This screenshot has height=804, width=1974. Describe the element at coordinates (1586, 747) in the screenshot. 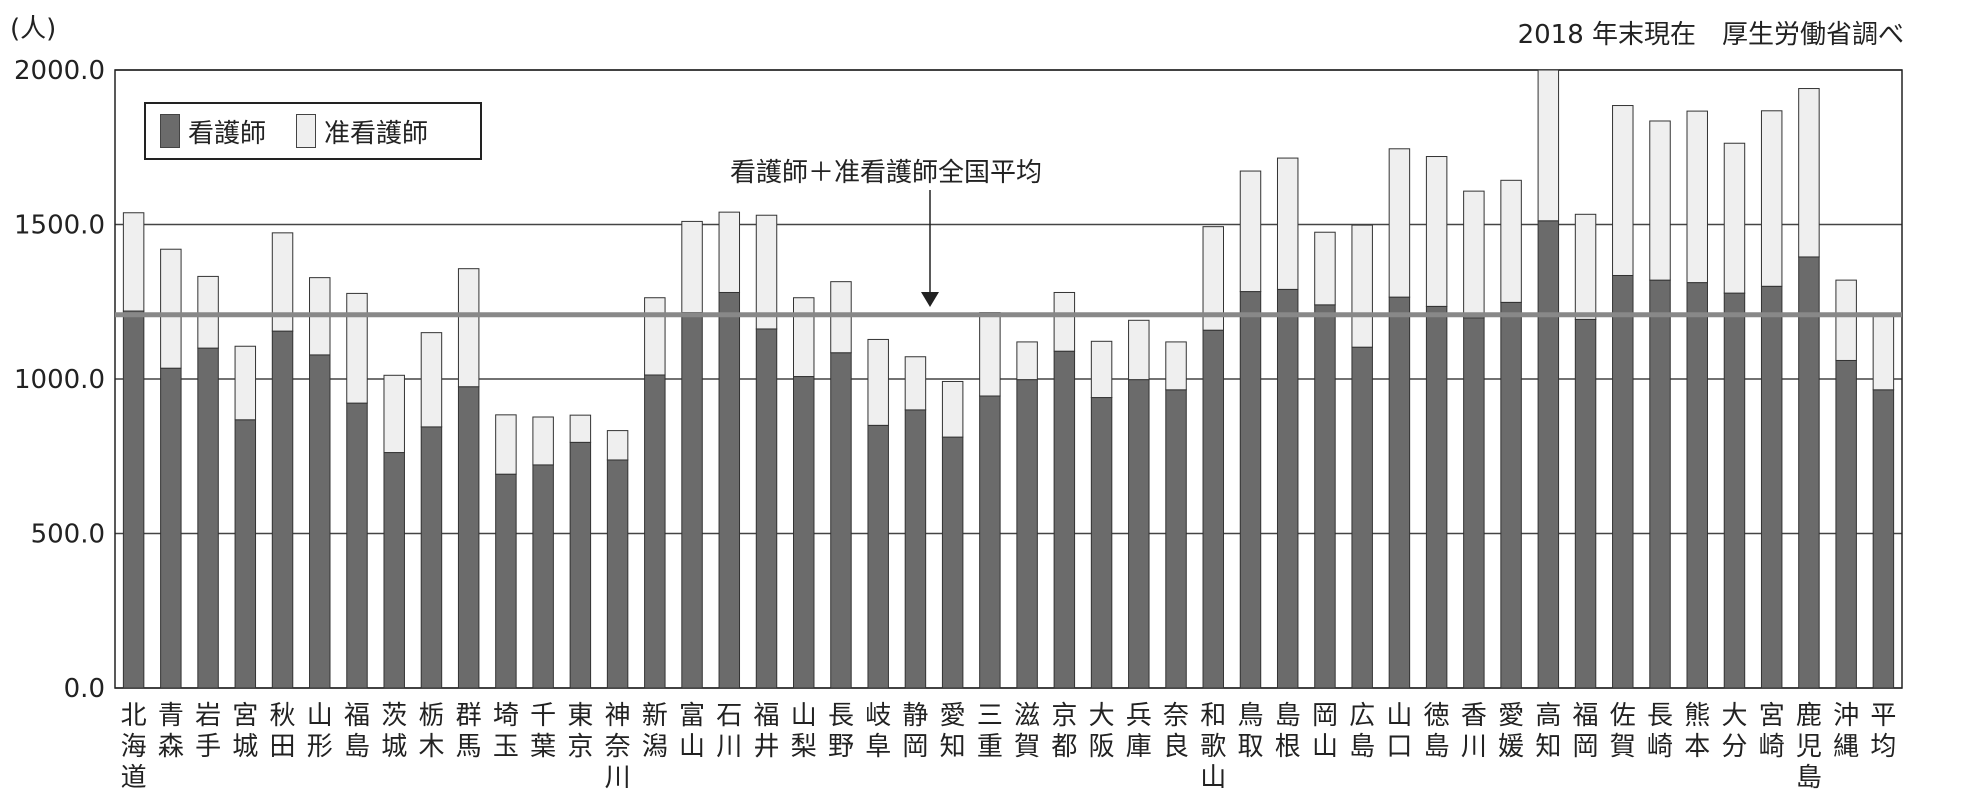

I see `x-category-label: 岡` at that location.